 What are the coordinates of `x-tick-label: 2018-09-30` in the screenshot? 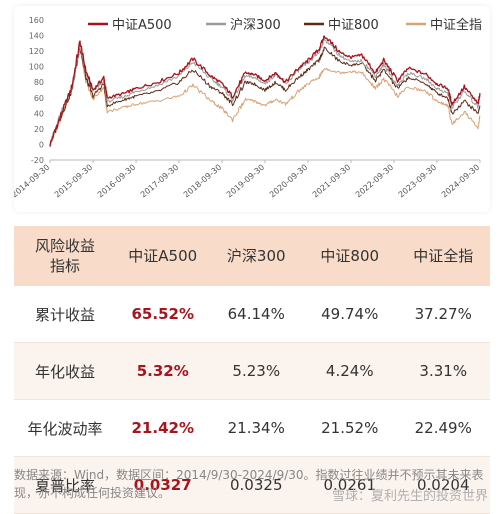 It's located at (202, 181).